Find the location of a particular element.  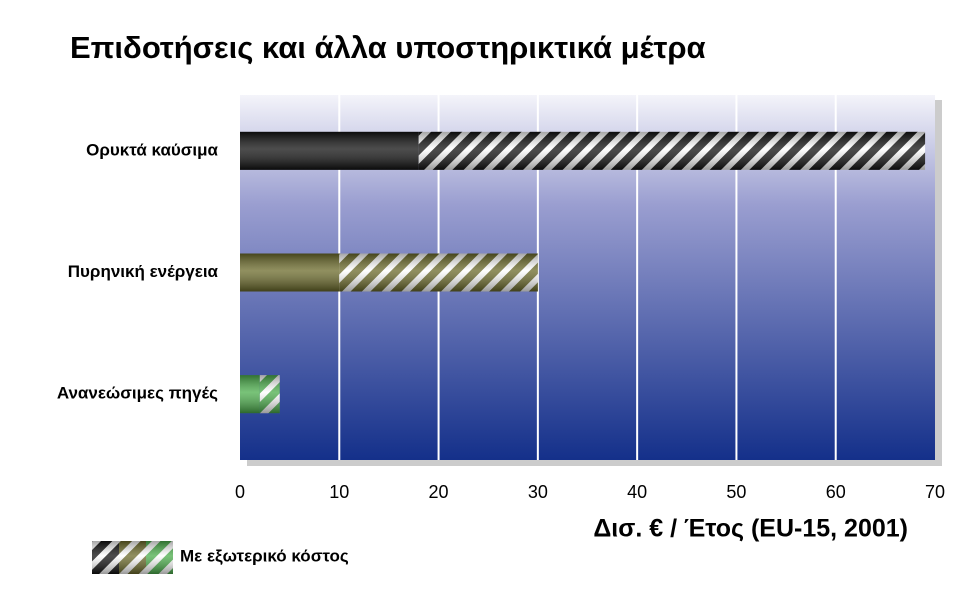

x-tick-label: 70 is located at coordinates (935, 492).